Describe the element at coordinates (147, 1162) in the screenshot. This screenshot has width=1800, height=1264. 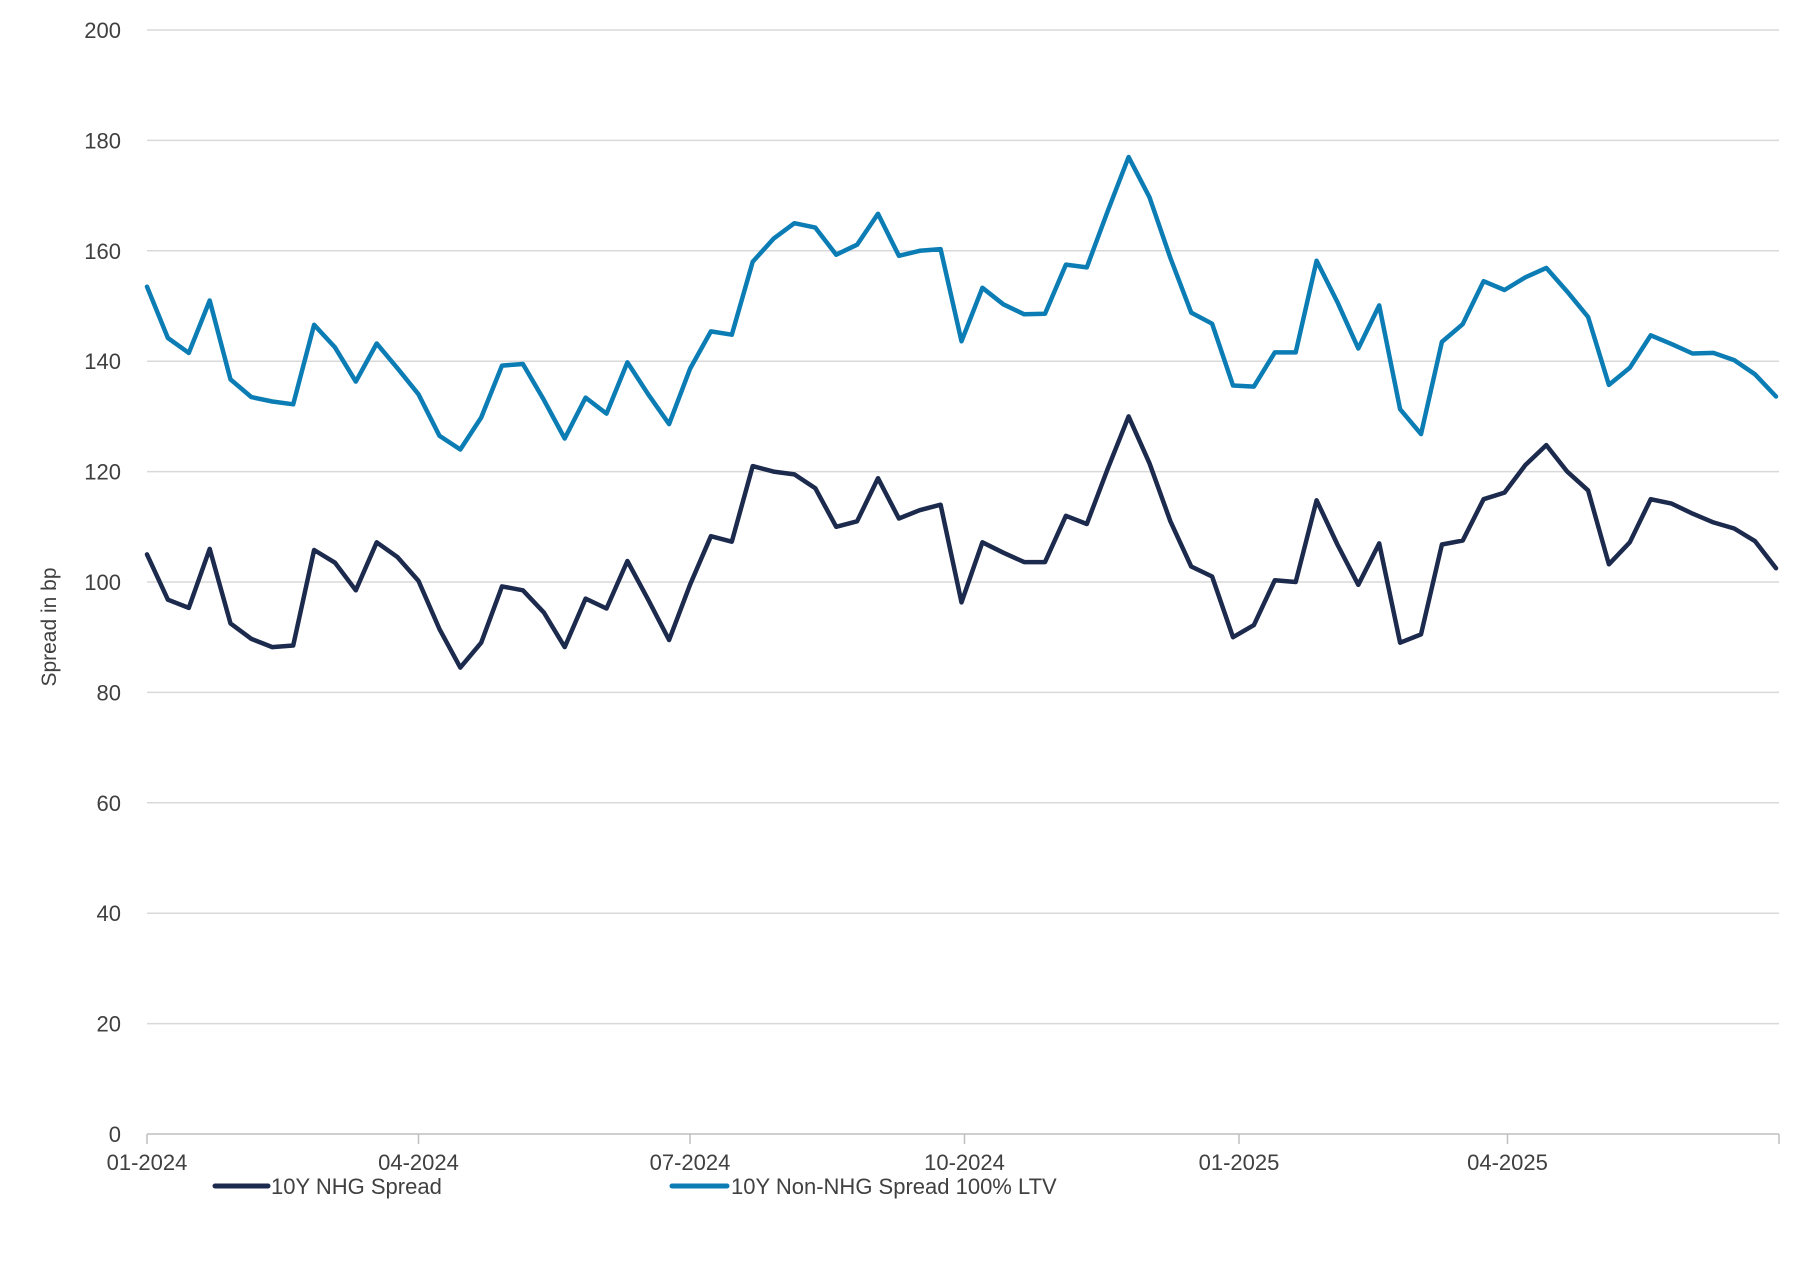
I see `x-tick-label: 01-2024` at that location.